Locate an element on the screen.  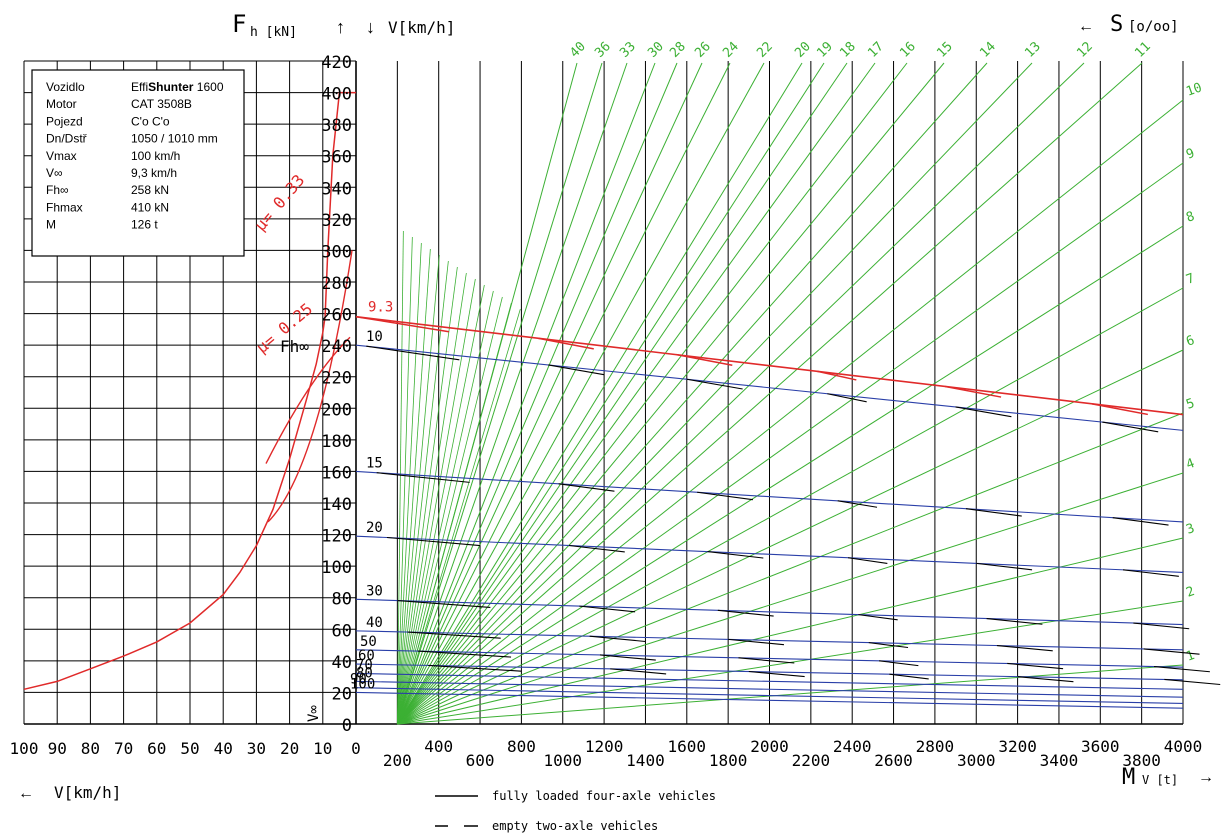
gradient-label-right: 7 is located at coordinates (1190, 279).